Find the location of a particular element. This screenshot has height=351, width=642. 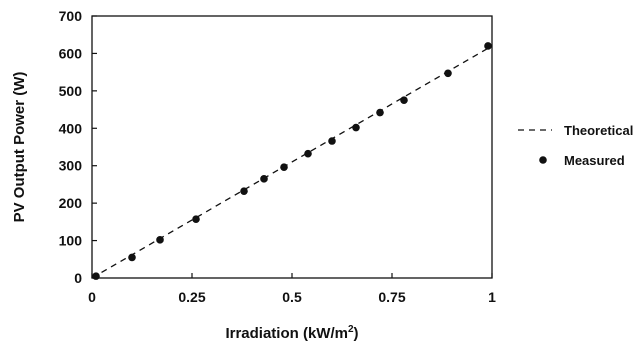

y-tick-label: 700 is located at coordinates (71, 16).